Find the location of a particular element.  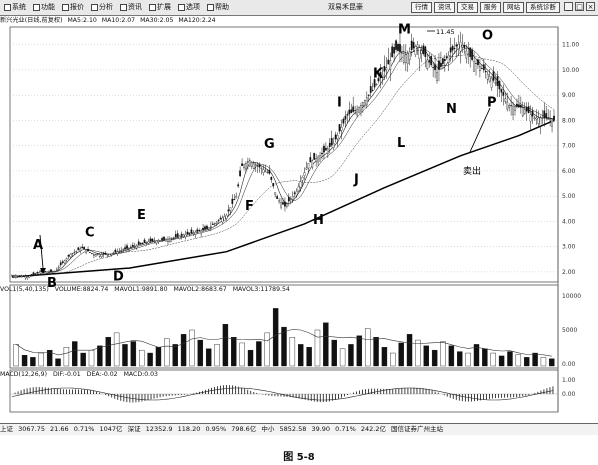

trade-button: 交易 is located at coordinates (467, 7).